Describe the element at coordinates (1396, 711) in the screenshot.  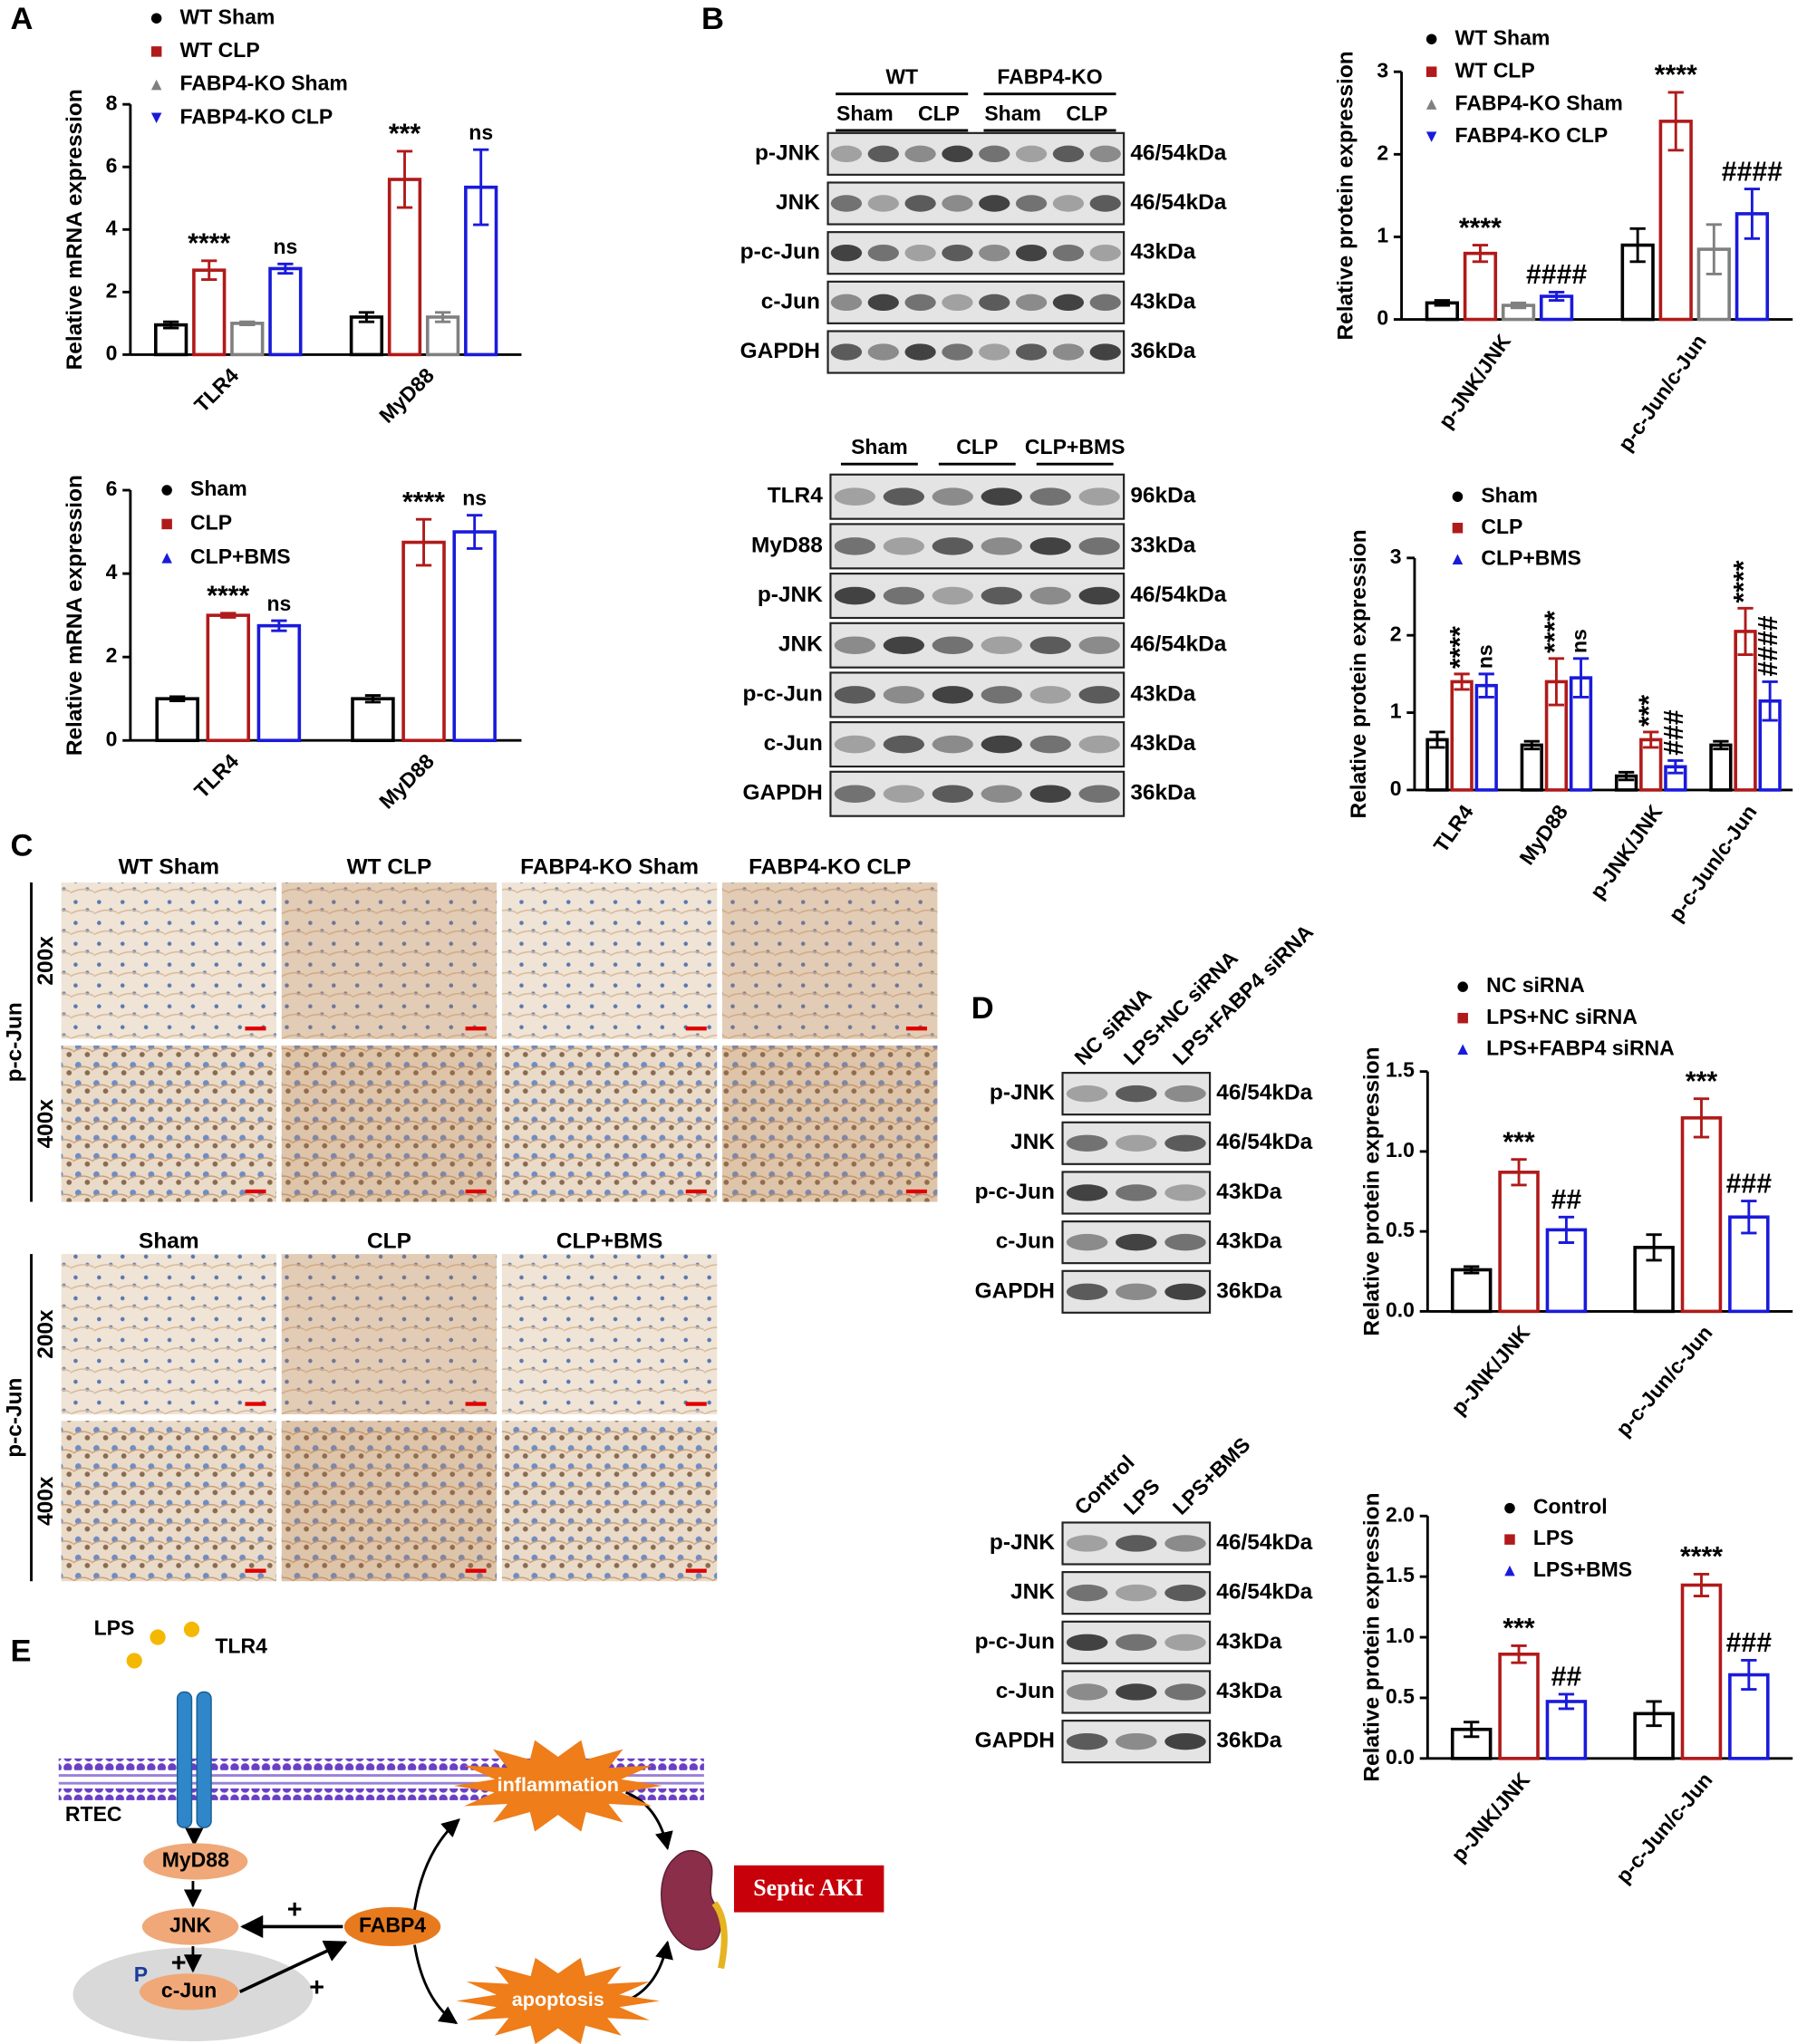
I see `y-tick-label: 1` at that location.